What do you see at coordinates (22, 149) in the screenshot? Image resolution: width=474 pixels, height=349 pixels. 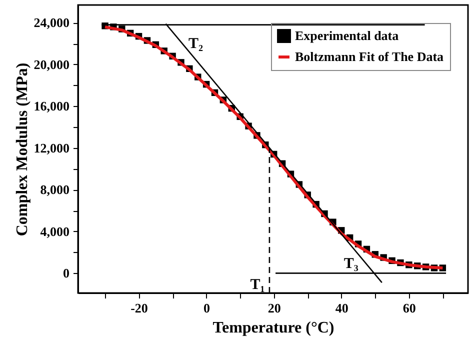 I see `y-axis-title: Complex Modulus (MPa)` at bounding box center [22, 149].